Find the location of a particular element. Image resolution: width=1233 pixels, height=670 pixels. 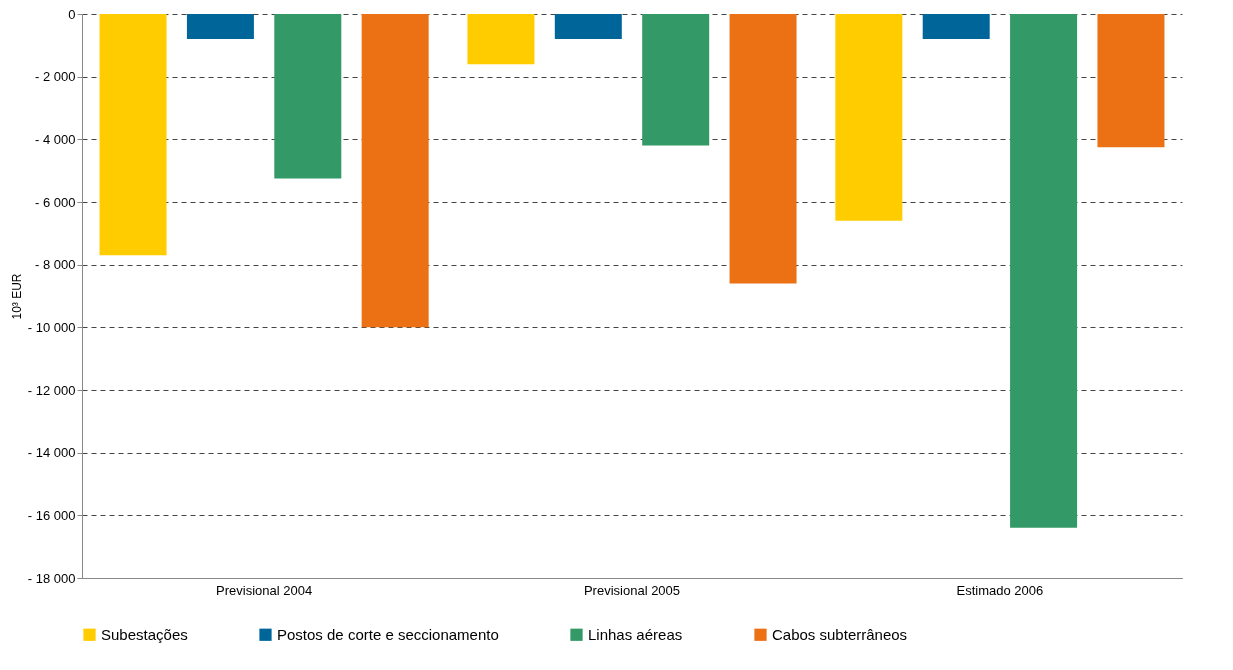

legend-label: Subestações is located at coordinates (144, 634).